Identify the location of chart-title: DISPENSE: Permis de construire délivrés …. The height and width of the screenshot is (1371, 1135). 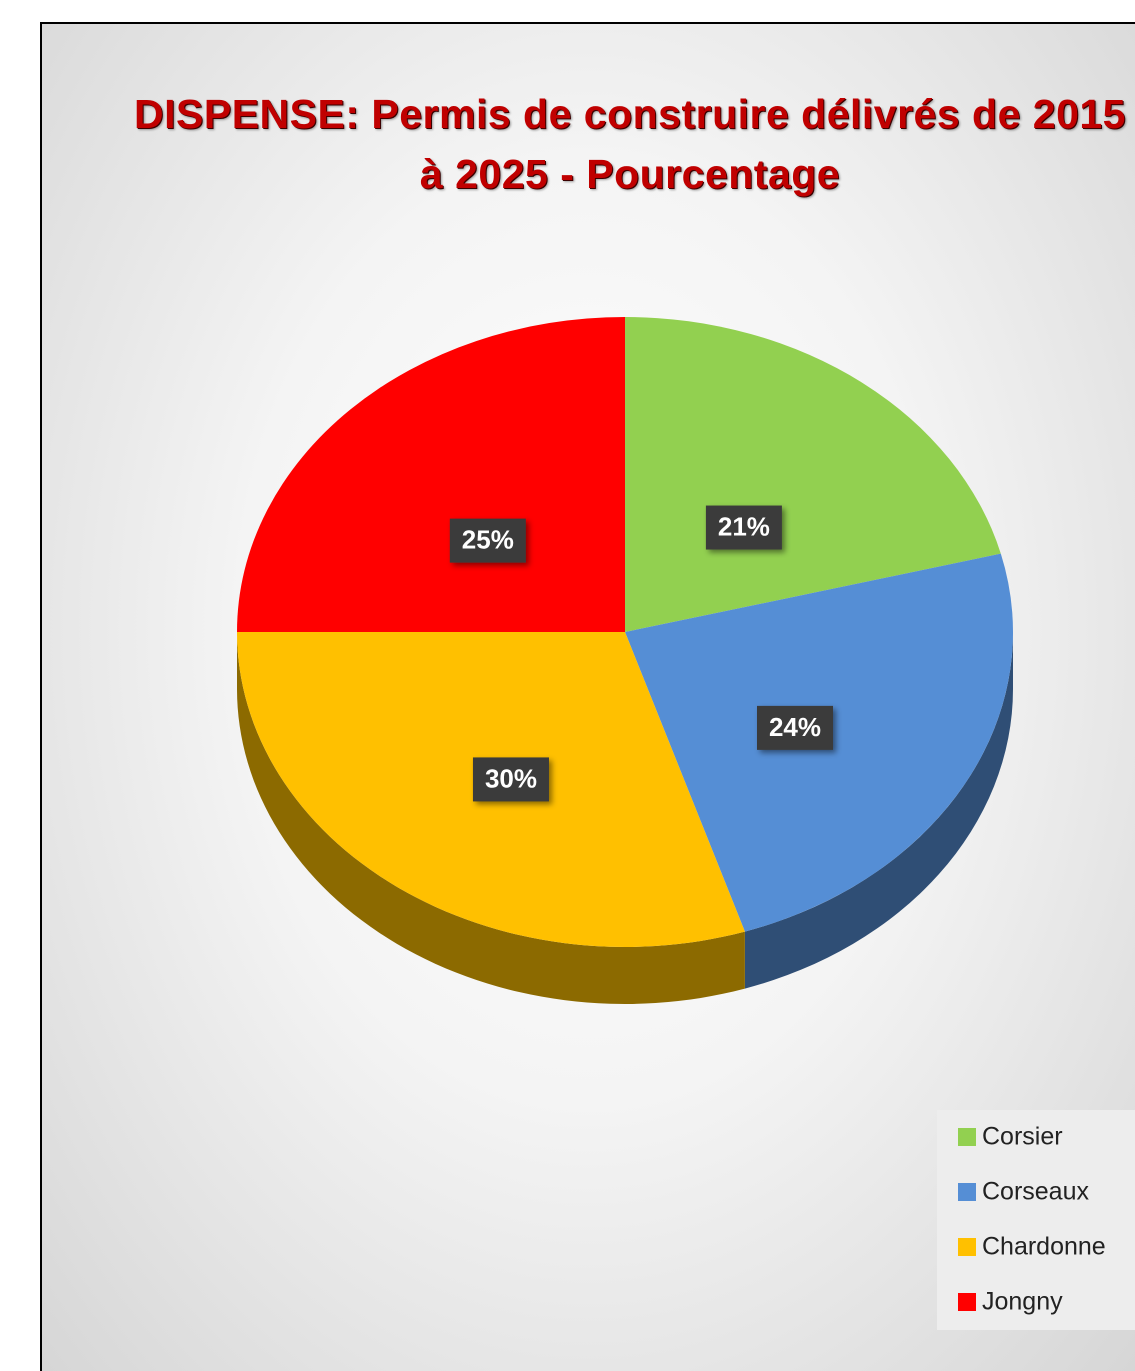
(630, 144).